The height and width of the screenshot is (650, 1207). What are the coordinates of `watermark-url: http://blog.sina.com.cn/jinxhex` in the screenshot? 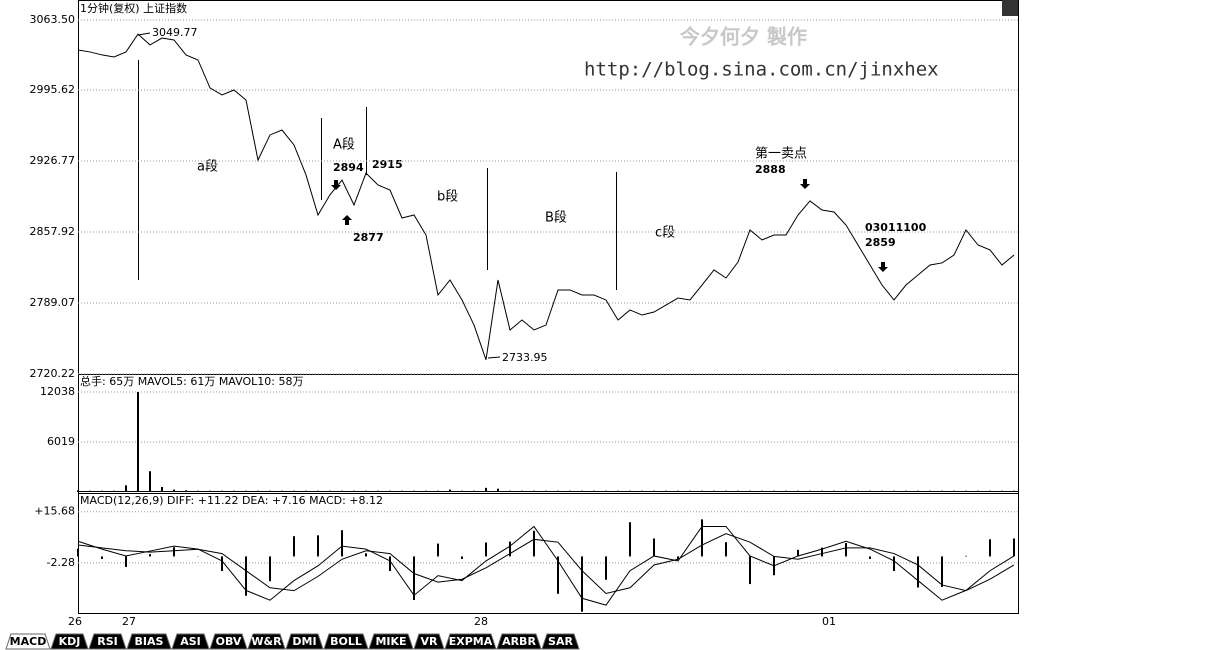 It's located at (761, 70).